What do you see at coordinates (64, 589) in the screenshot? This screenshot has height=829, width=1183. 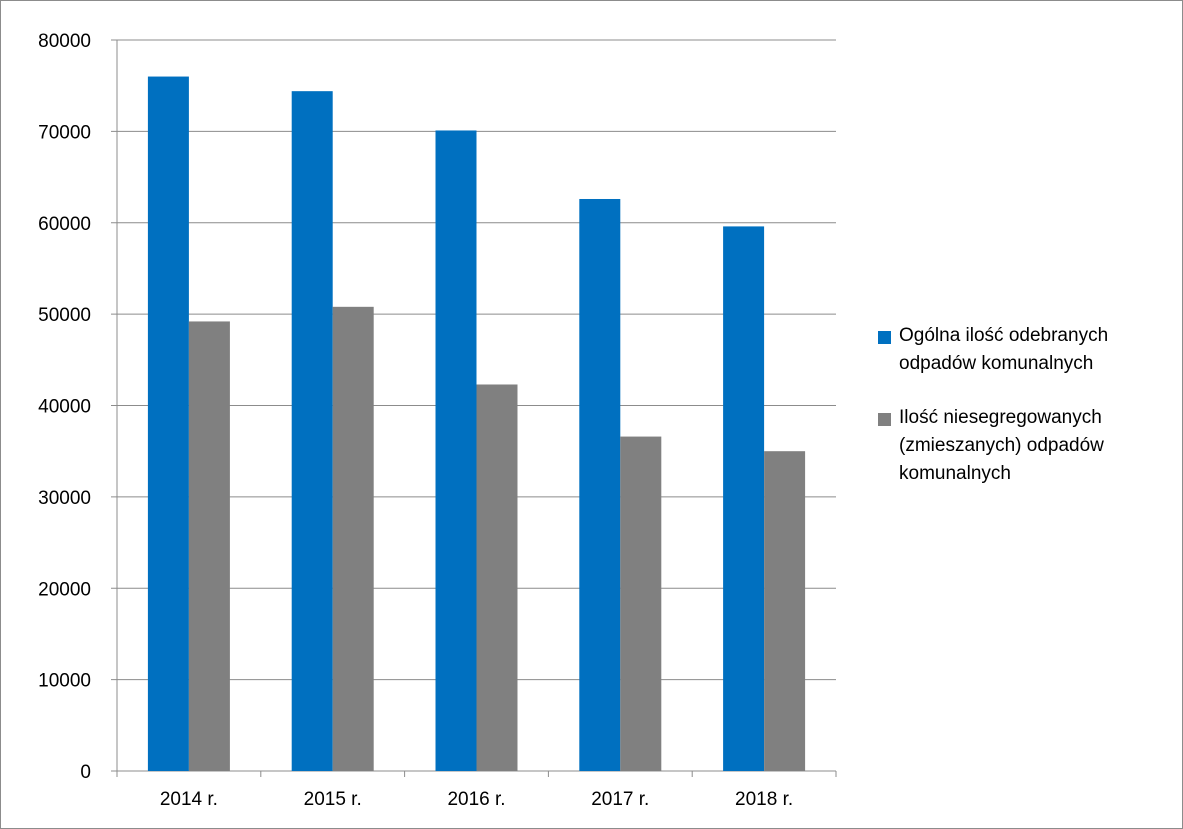 I see `y-tick-label: 20000` at bounding box center [64, 589].